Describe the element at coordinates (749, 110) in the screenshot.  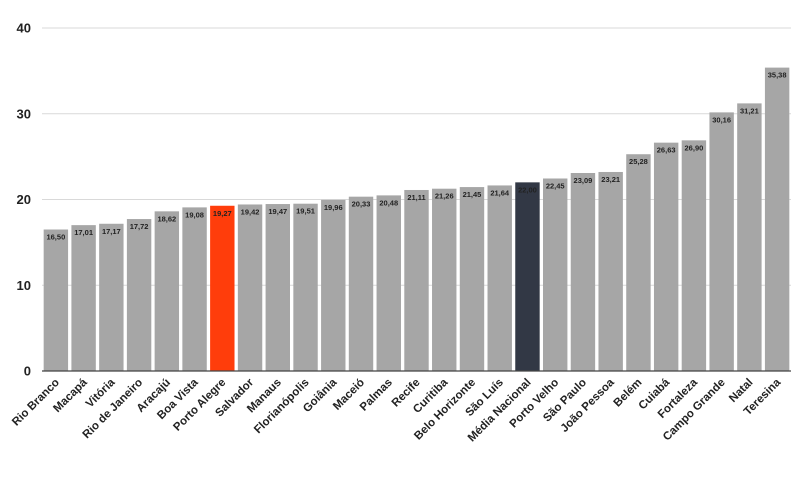
I see `bar-value-label: 31,21` at that location.